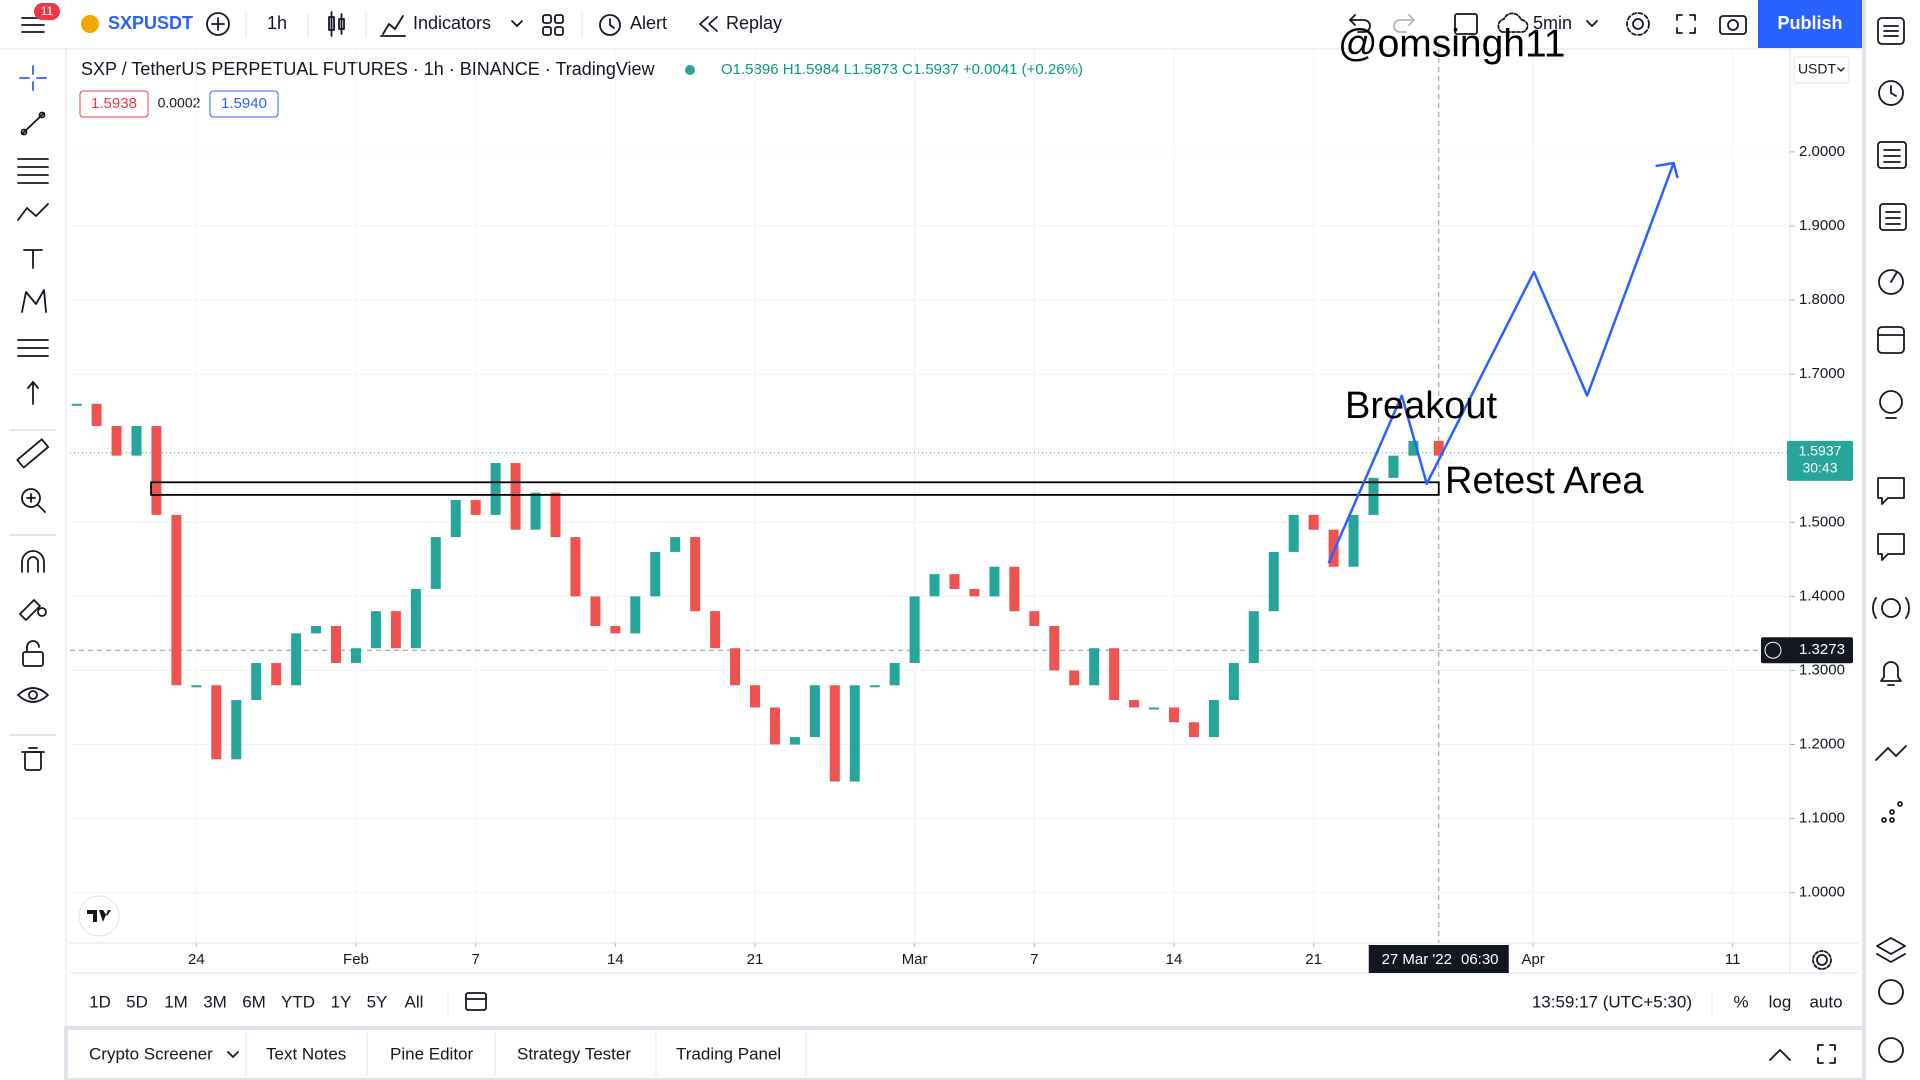 Image resolution: width=1920 pixels, height=1080 pixels. I want to click on crosshair-tool, so click(33, 78).